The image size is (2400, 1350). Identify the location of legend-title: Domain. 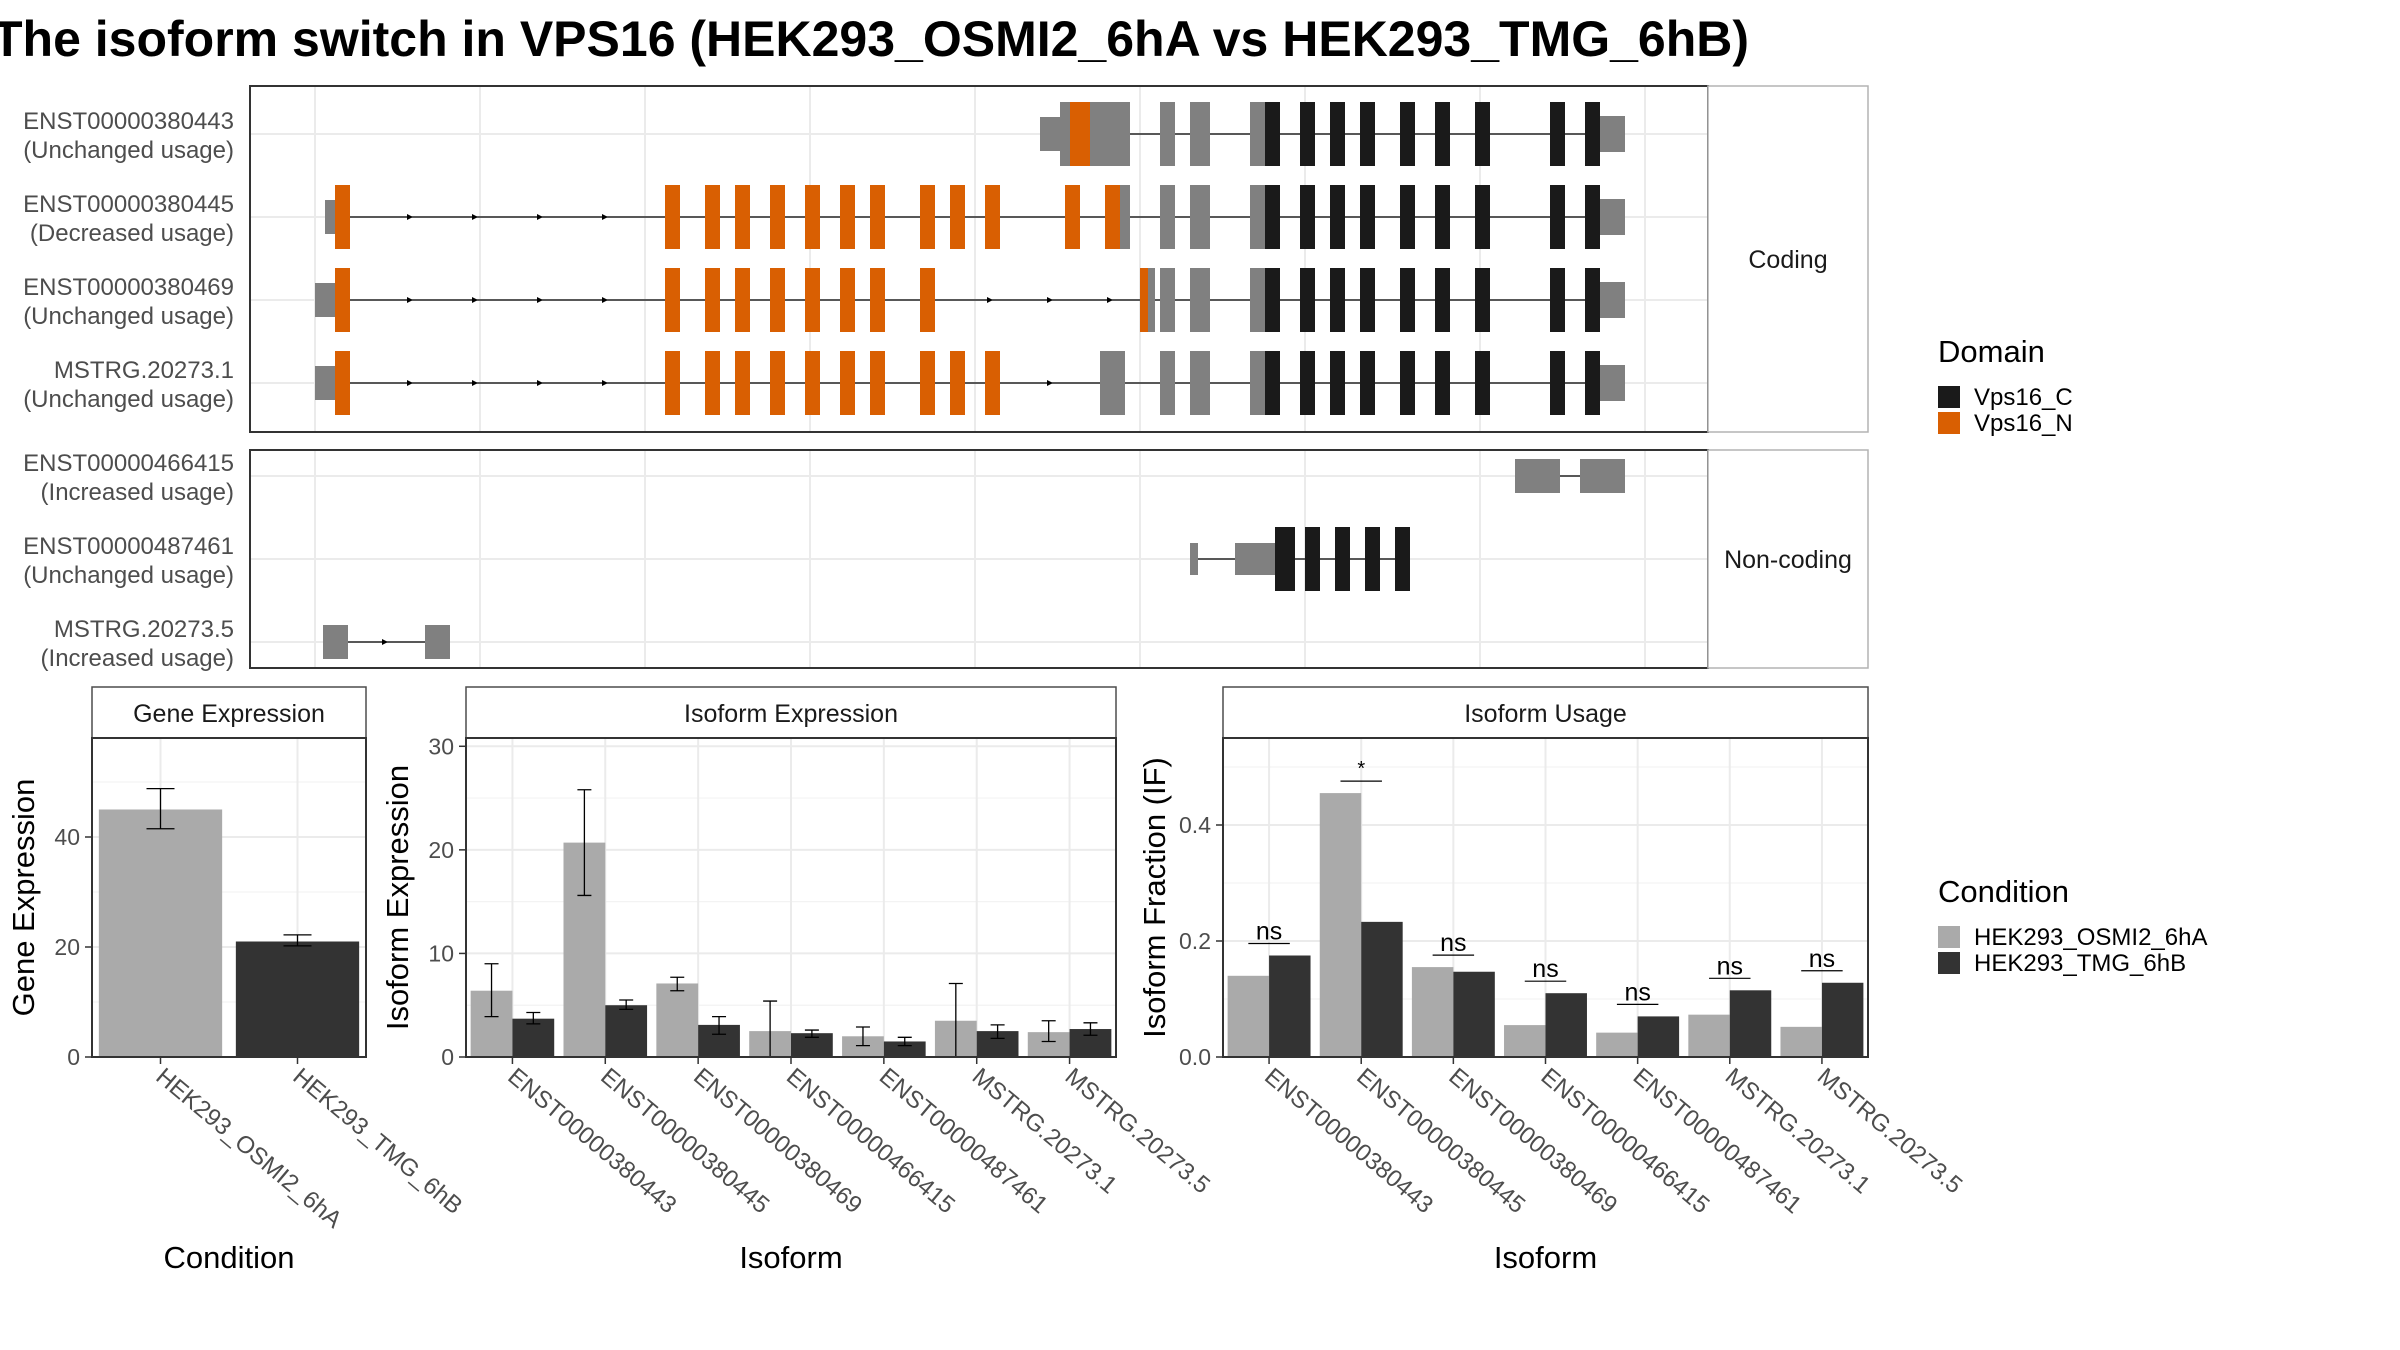
(1991, 351).